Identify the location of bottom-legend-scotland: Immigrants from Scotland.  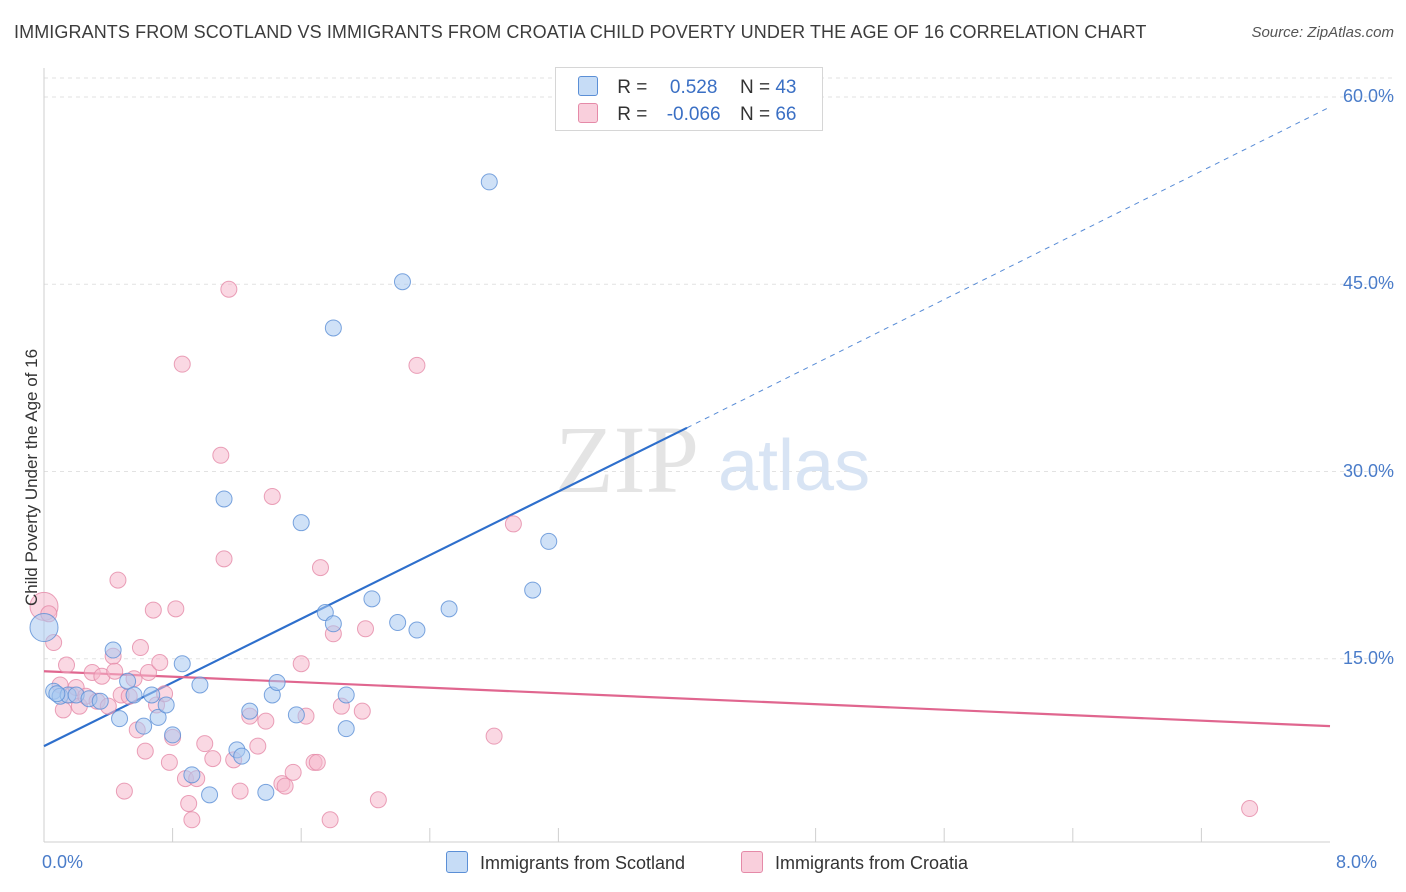
(565, 862).